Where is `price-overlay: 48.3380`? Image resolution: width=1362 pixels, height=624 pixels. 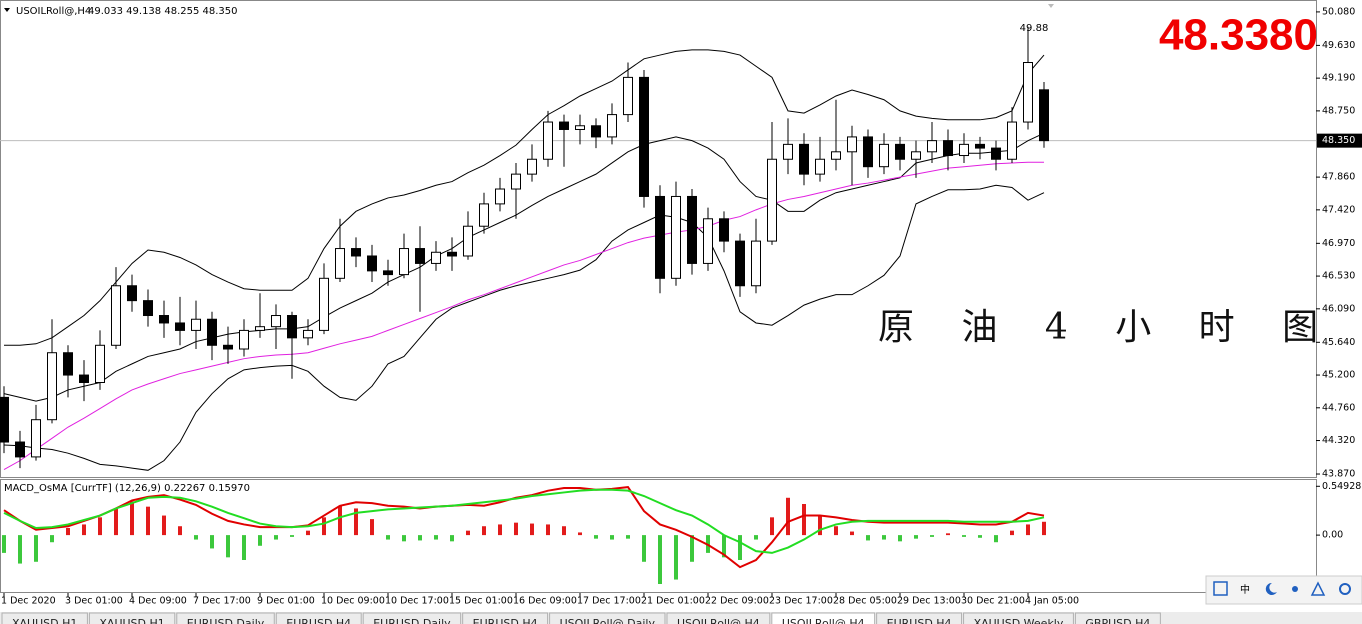 price-overlay: 48.3380 is located at coordinates (1238, 35).